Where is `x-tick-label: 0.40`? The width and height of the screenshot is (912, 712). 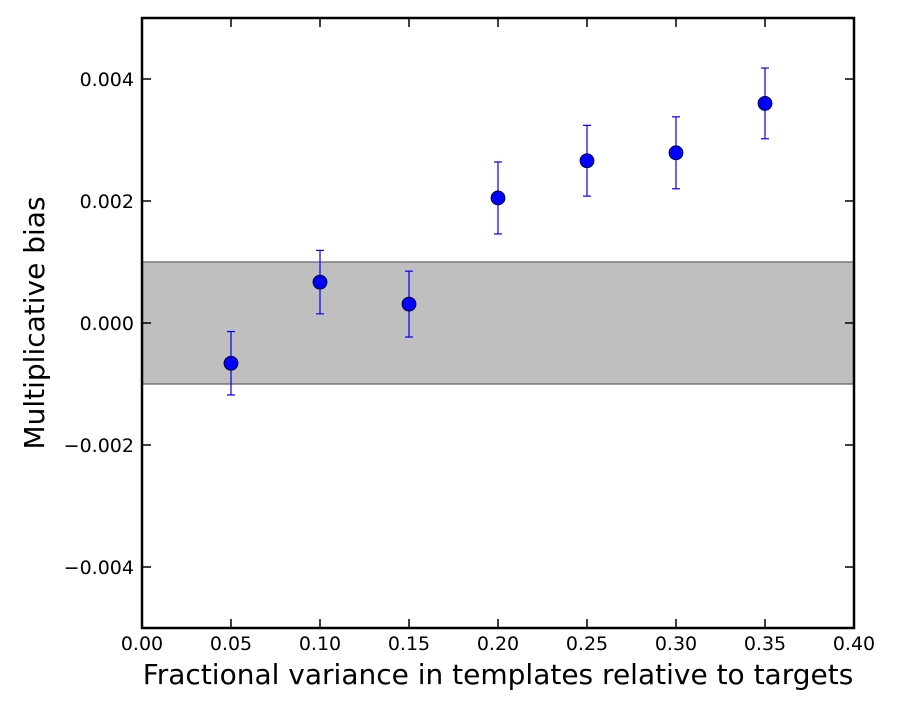
x-tick-label: 0.40 is located at coordinates (854, 644).